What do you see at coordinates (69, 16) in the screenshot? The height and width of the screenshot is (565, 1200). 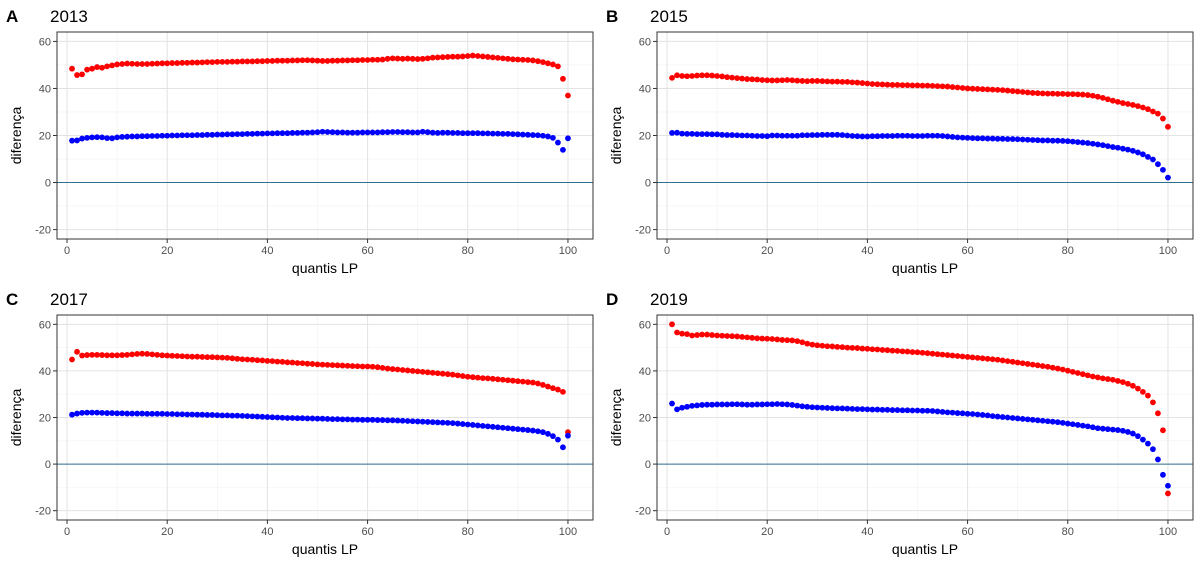 I see `panel-title: 2013` at bounding box center [69, 16].